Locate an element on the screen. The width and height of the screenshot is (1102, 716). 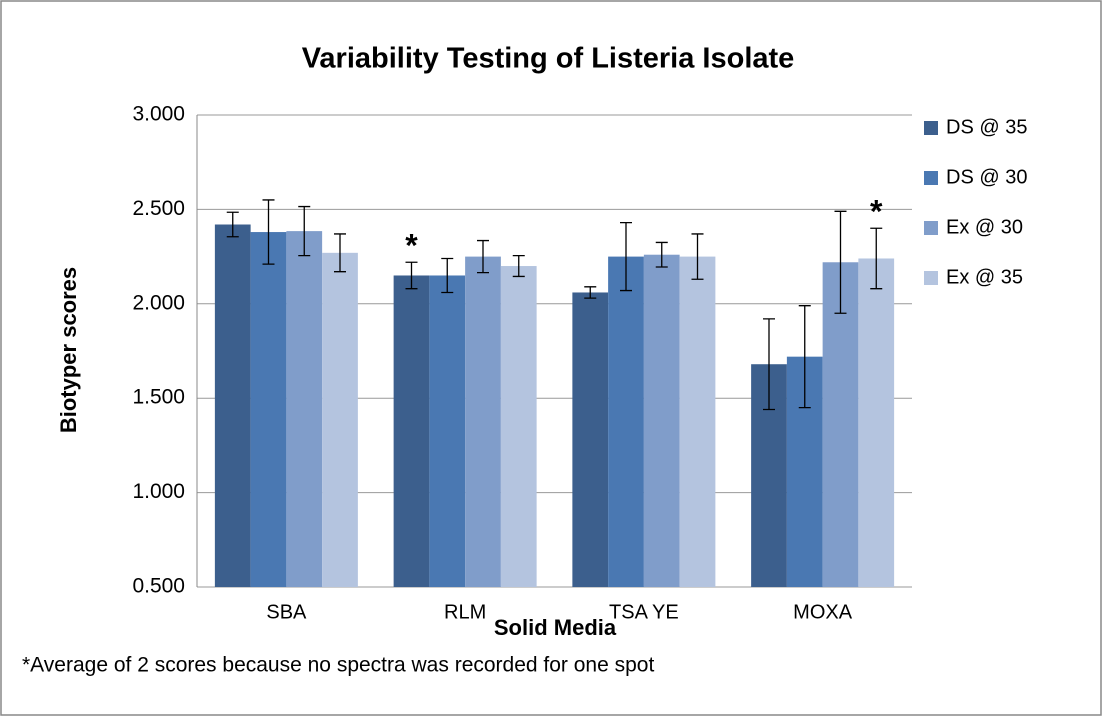
legend-label: Ex @ 35 is located at coordinates (984, 277).